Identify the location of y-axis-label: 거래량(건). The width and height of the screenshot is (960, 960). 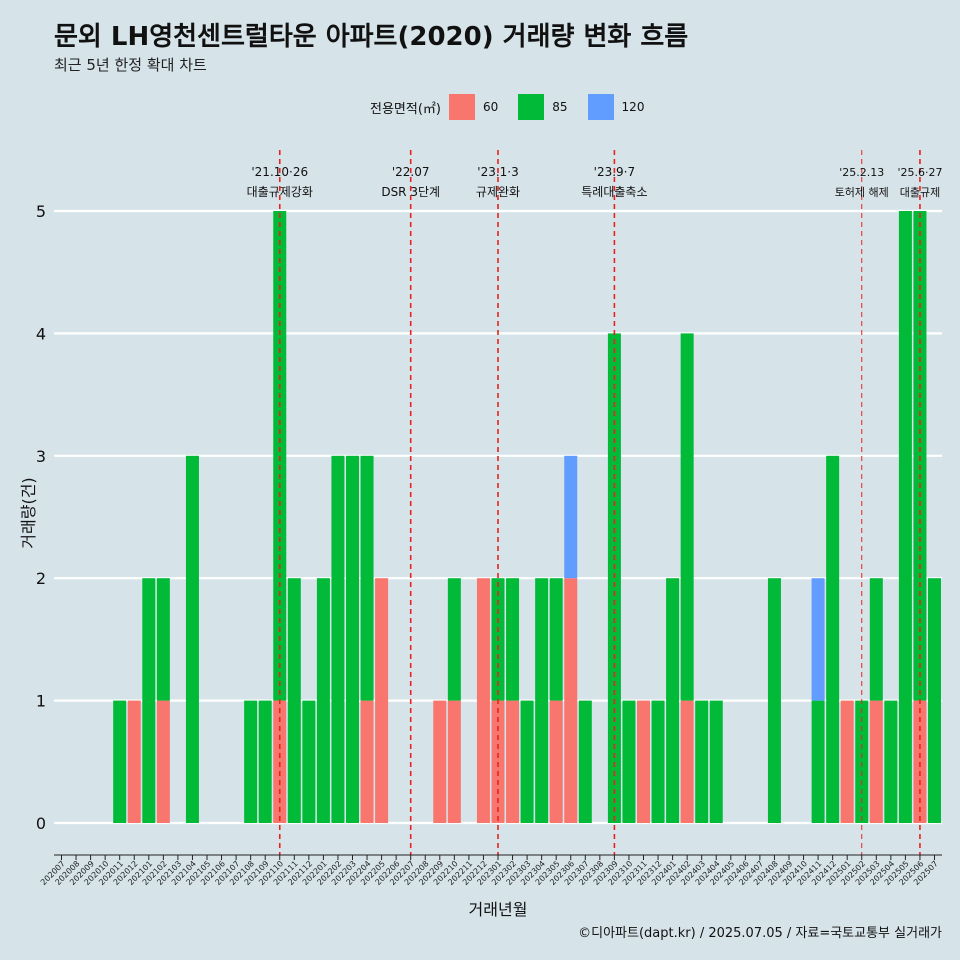
(28, 512).